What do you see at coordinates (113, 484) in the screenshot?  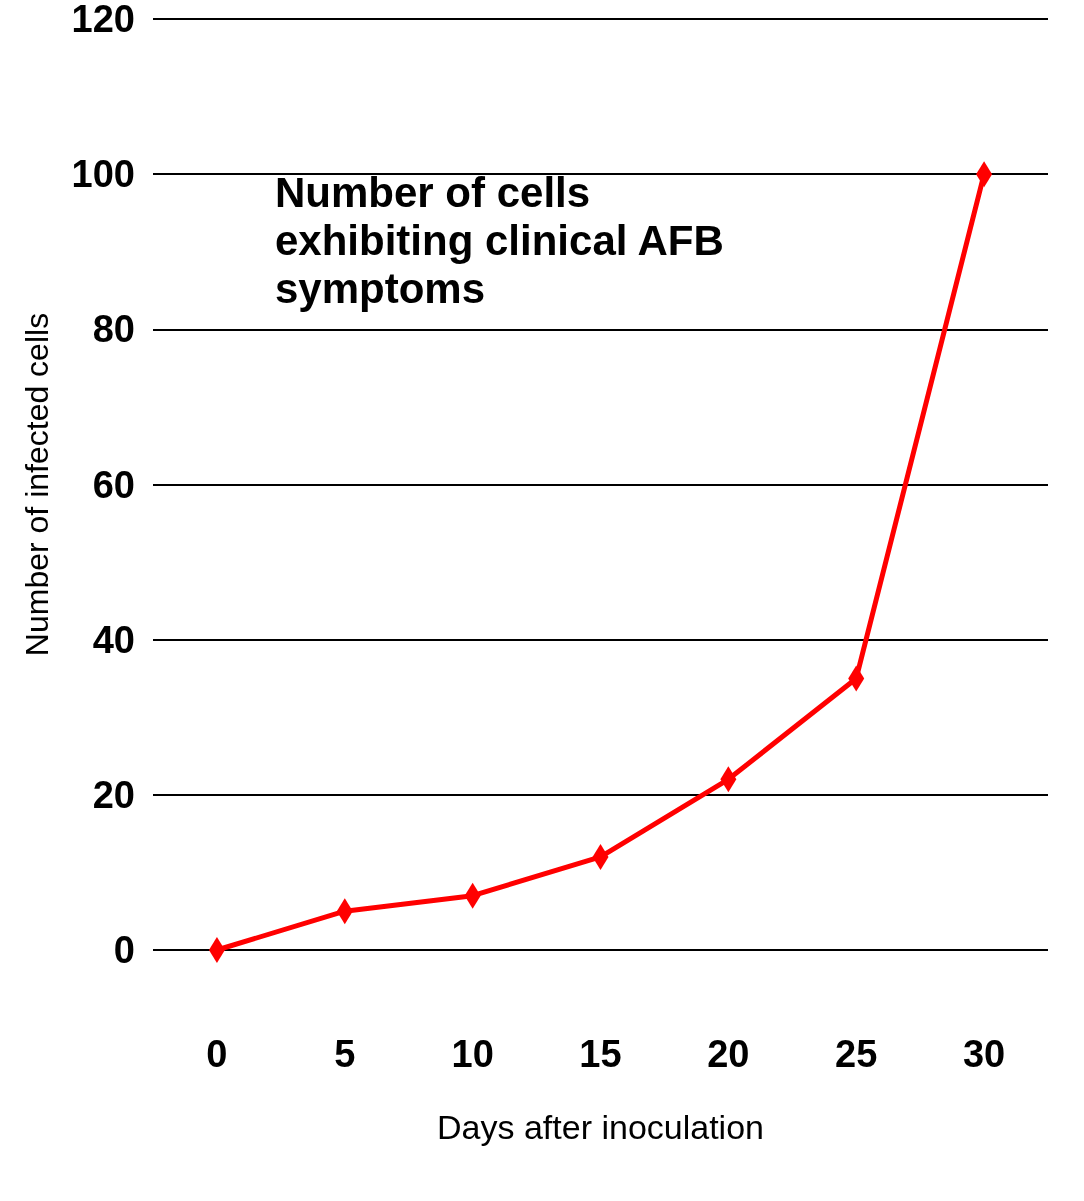 I see `y-tick-label: 60` at bounding box center [113, 484].